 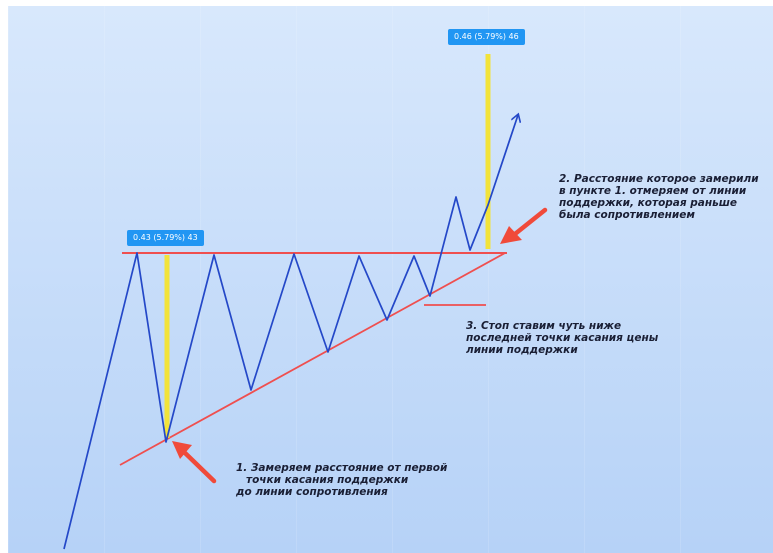 What do you see at coordinates (627, 215) in the screenshot?
I see `note-2-line-4: была сопротивлением` at bounding box center [627, 215].